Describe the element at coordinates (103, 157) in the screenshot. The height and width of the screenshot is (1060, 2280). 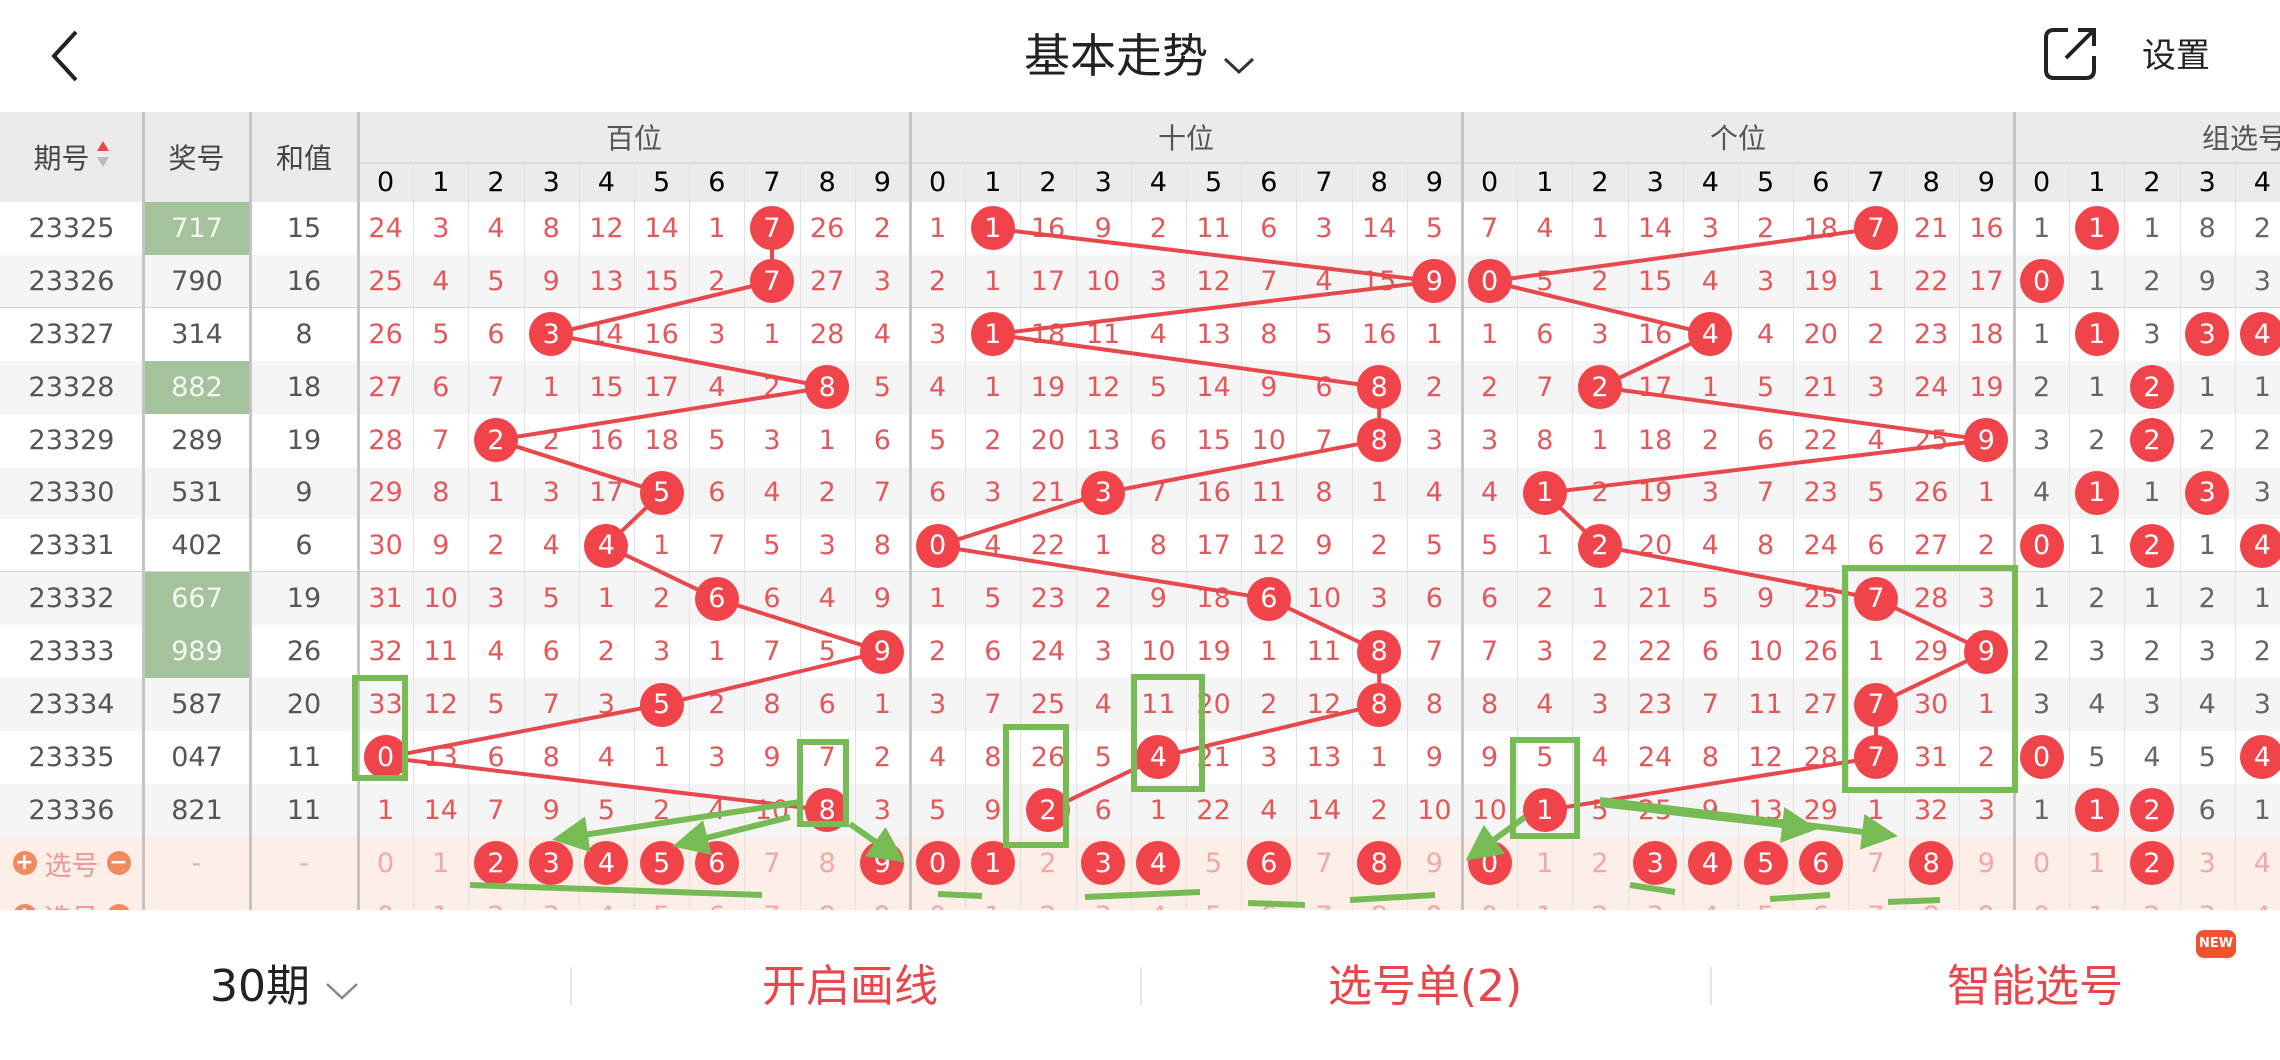
I see `sort-up-down-icon` at that location.